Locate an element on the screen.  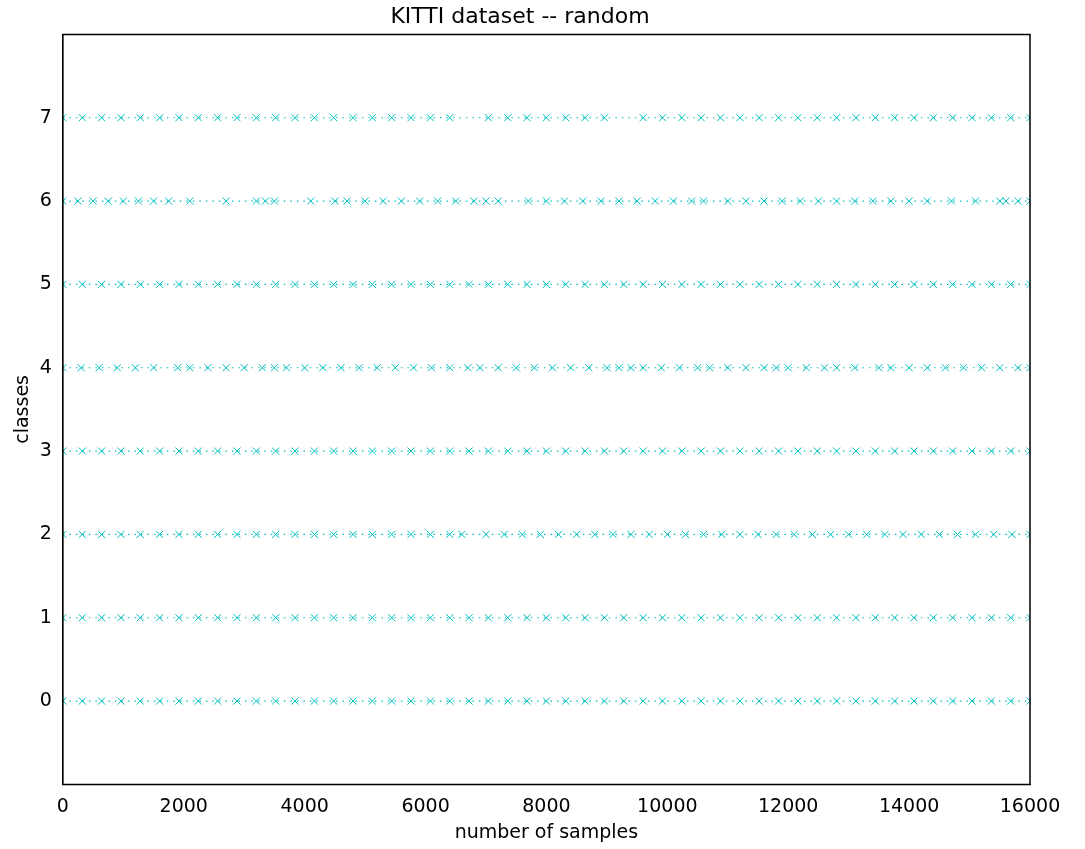
y-tick-label: 7 is located at coordinates (45, 115).